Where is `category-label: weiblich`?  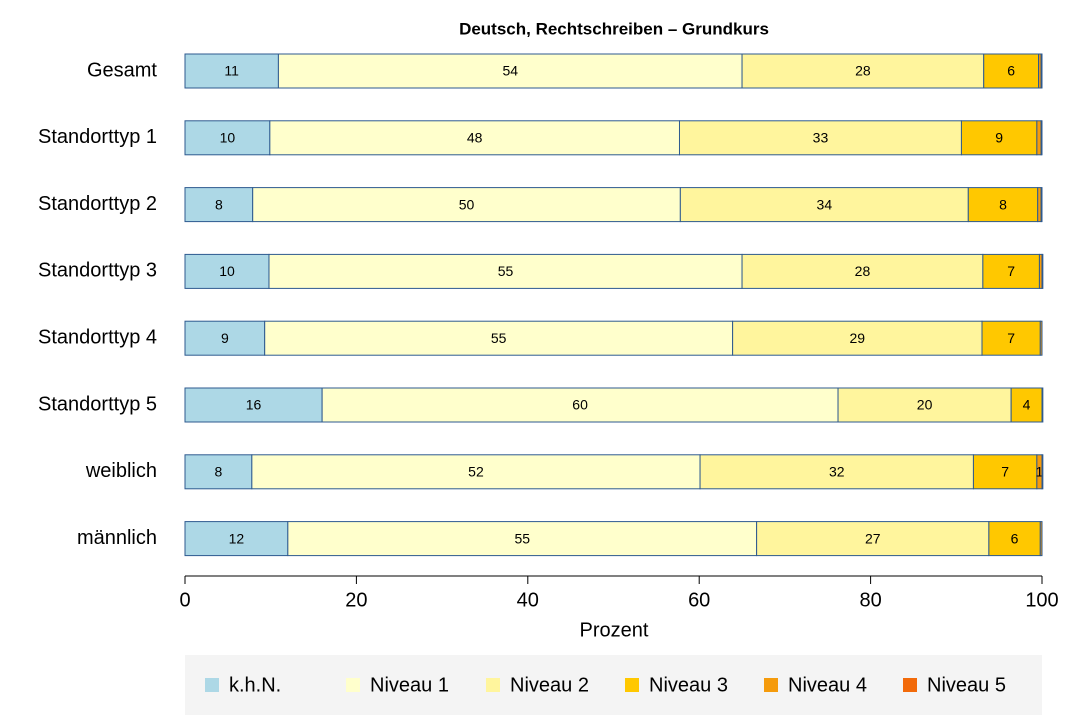 category-label: weiblich is located at coordinates (121, 471).